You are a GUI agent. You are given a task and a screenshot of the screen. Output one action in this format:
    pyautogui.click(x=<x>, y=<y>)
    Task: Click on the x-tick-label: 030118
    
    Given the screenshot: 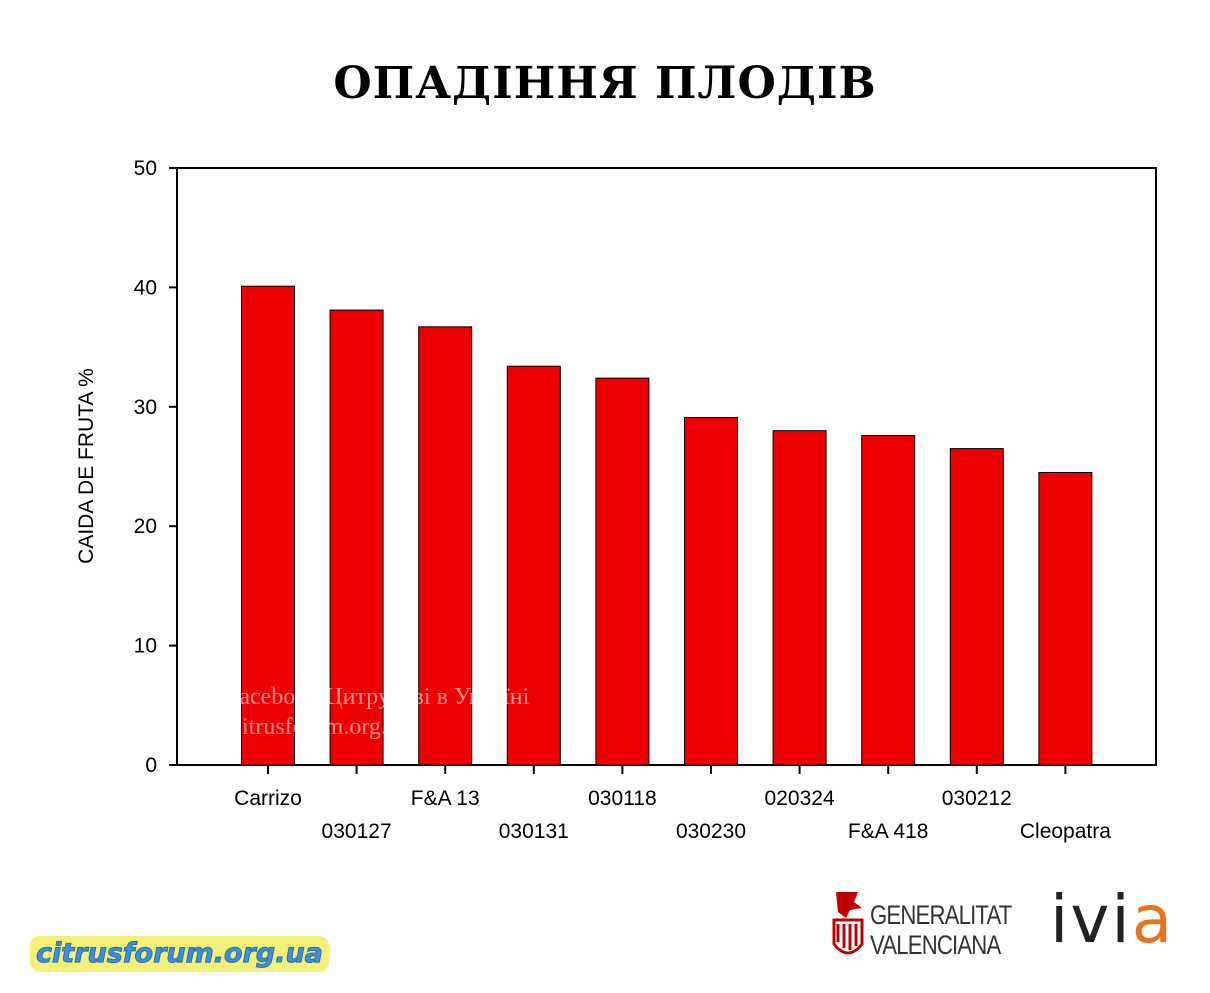 What is the action you would take?
    pyautogui.click(x=622, y=798)
    